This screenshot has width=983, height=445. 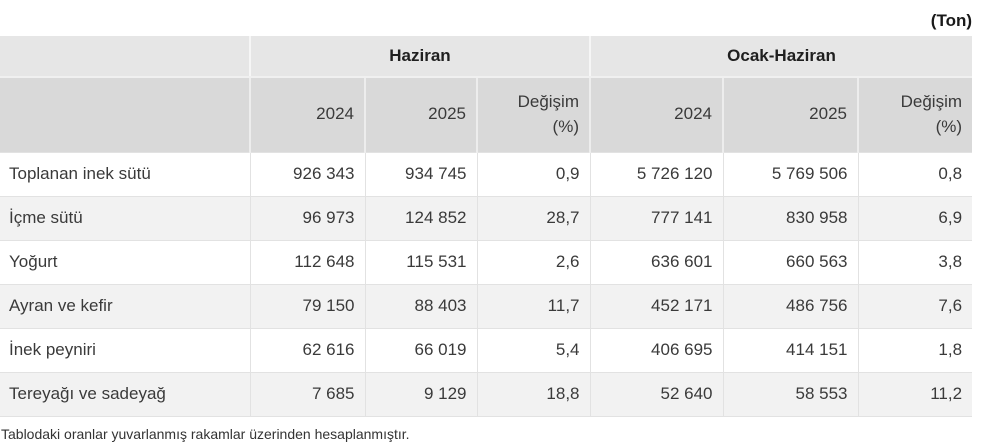 What do you see at coordinates (790, 173) in the screenshot?
I see `cell-ytd-2025: 5 769 506` at bounding box center [790, 173].